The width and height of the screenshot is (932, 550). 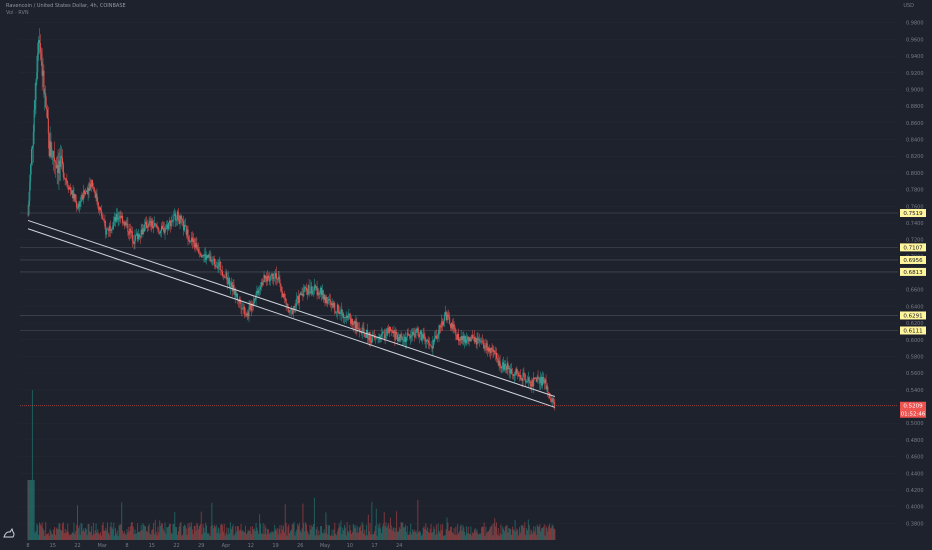 What do you see at coordinates (915, 57) in the screenshot?
I see `price-tick-label: 0.9400` at bounding box center [915, 57].